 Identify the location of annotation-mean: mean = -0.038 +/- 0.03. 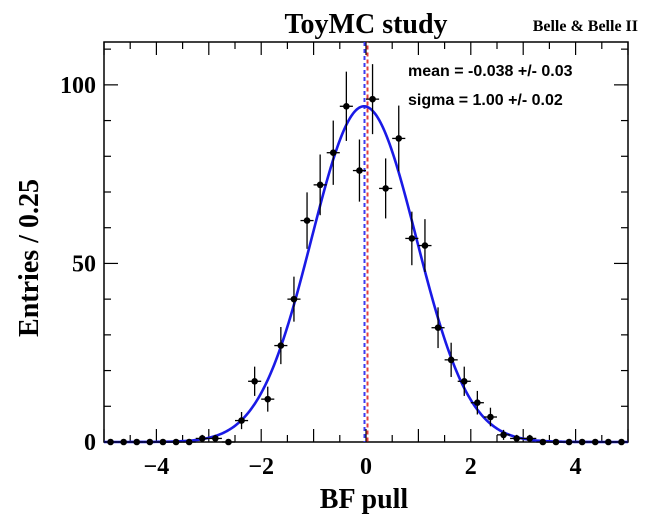
(490, 71).